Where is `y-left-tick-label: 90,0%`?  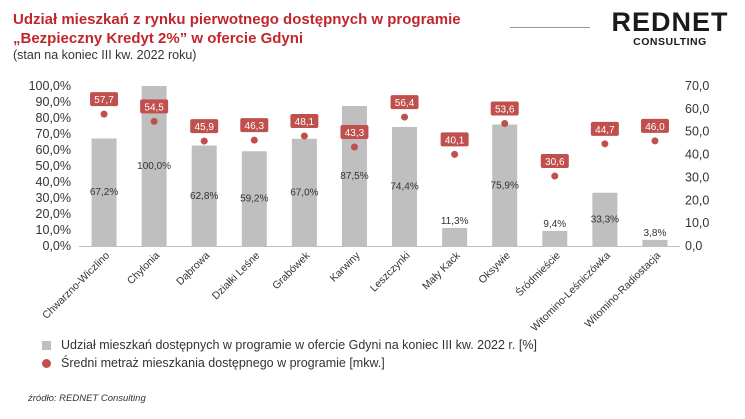 y-left-tick-label: 90,0% is located at coordinates (53, 102).